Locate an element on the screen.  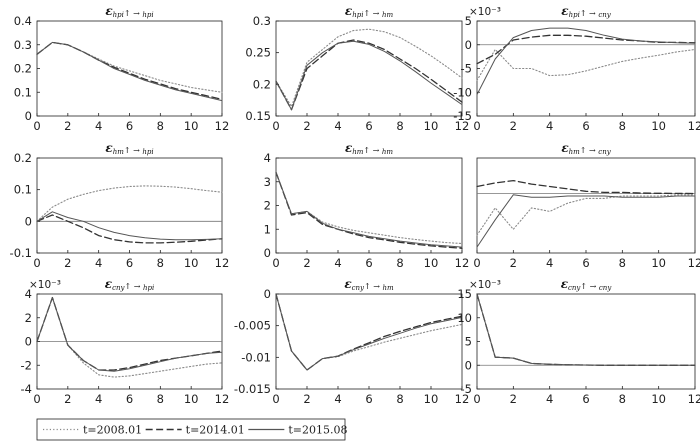
panel-title: εhm↑ → hpi is located at coordinates (129, 148).